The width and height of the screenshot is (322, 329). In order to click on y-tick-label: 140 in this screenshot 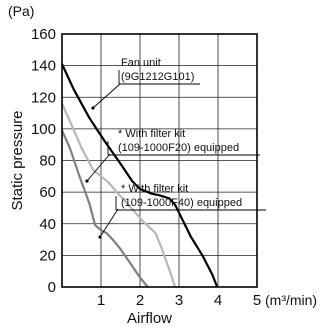, I will do `click(43, 66)`.